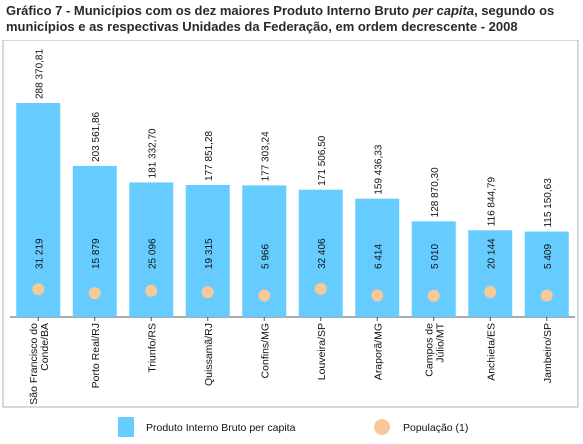  Describe the element at coordinates (265, 156) in the screenshot. I see `data-label-pib: 177 303,24` at that location.